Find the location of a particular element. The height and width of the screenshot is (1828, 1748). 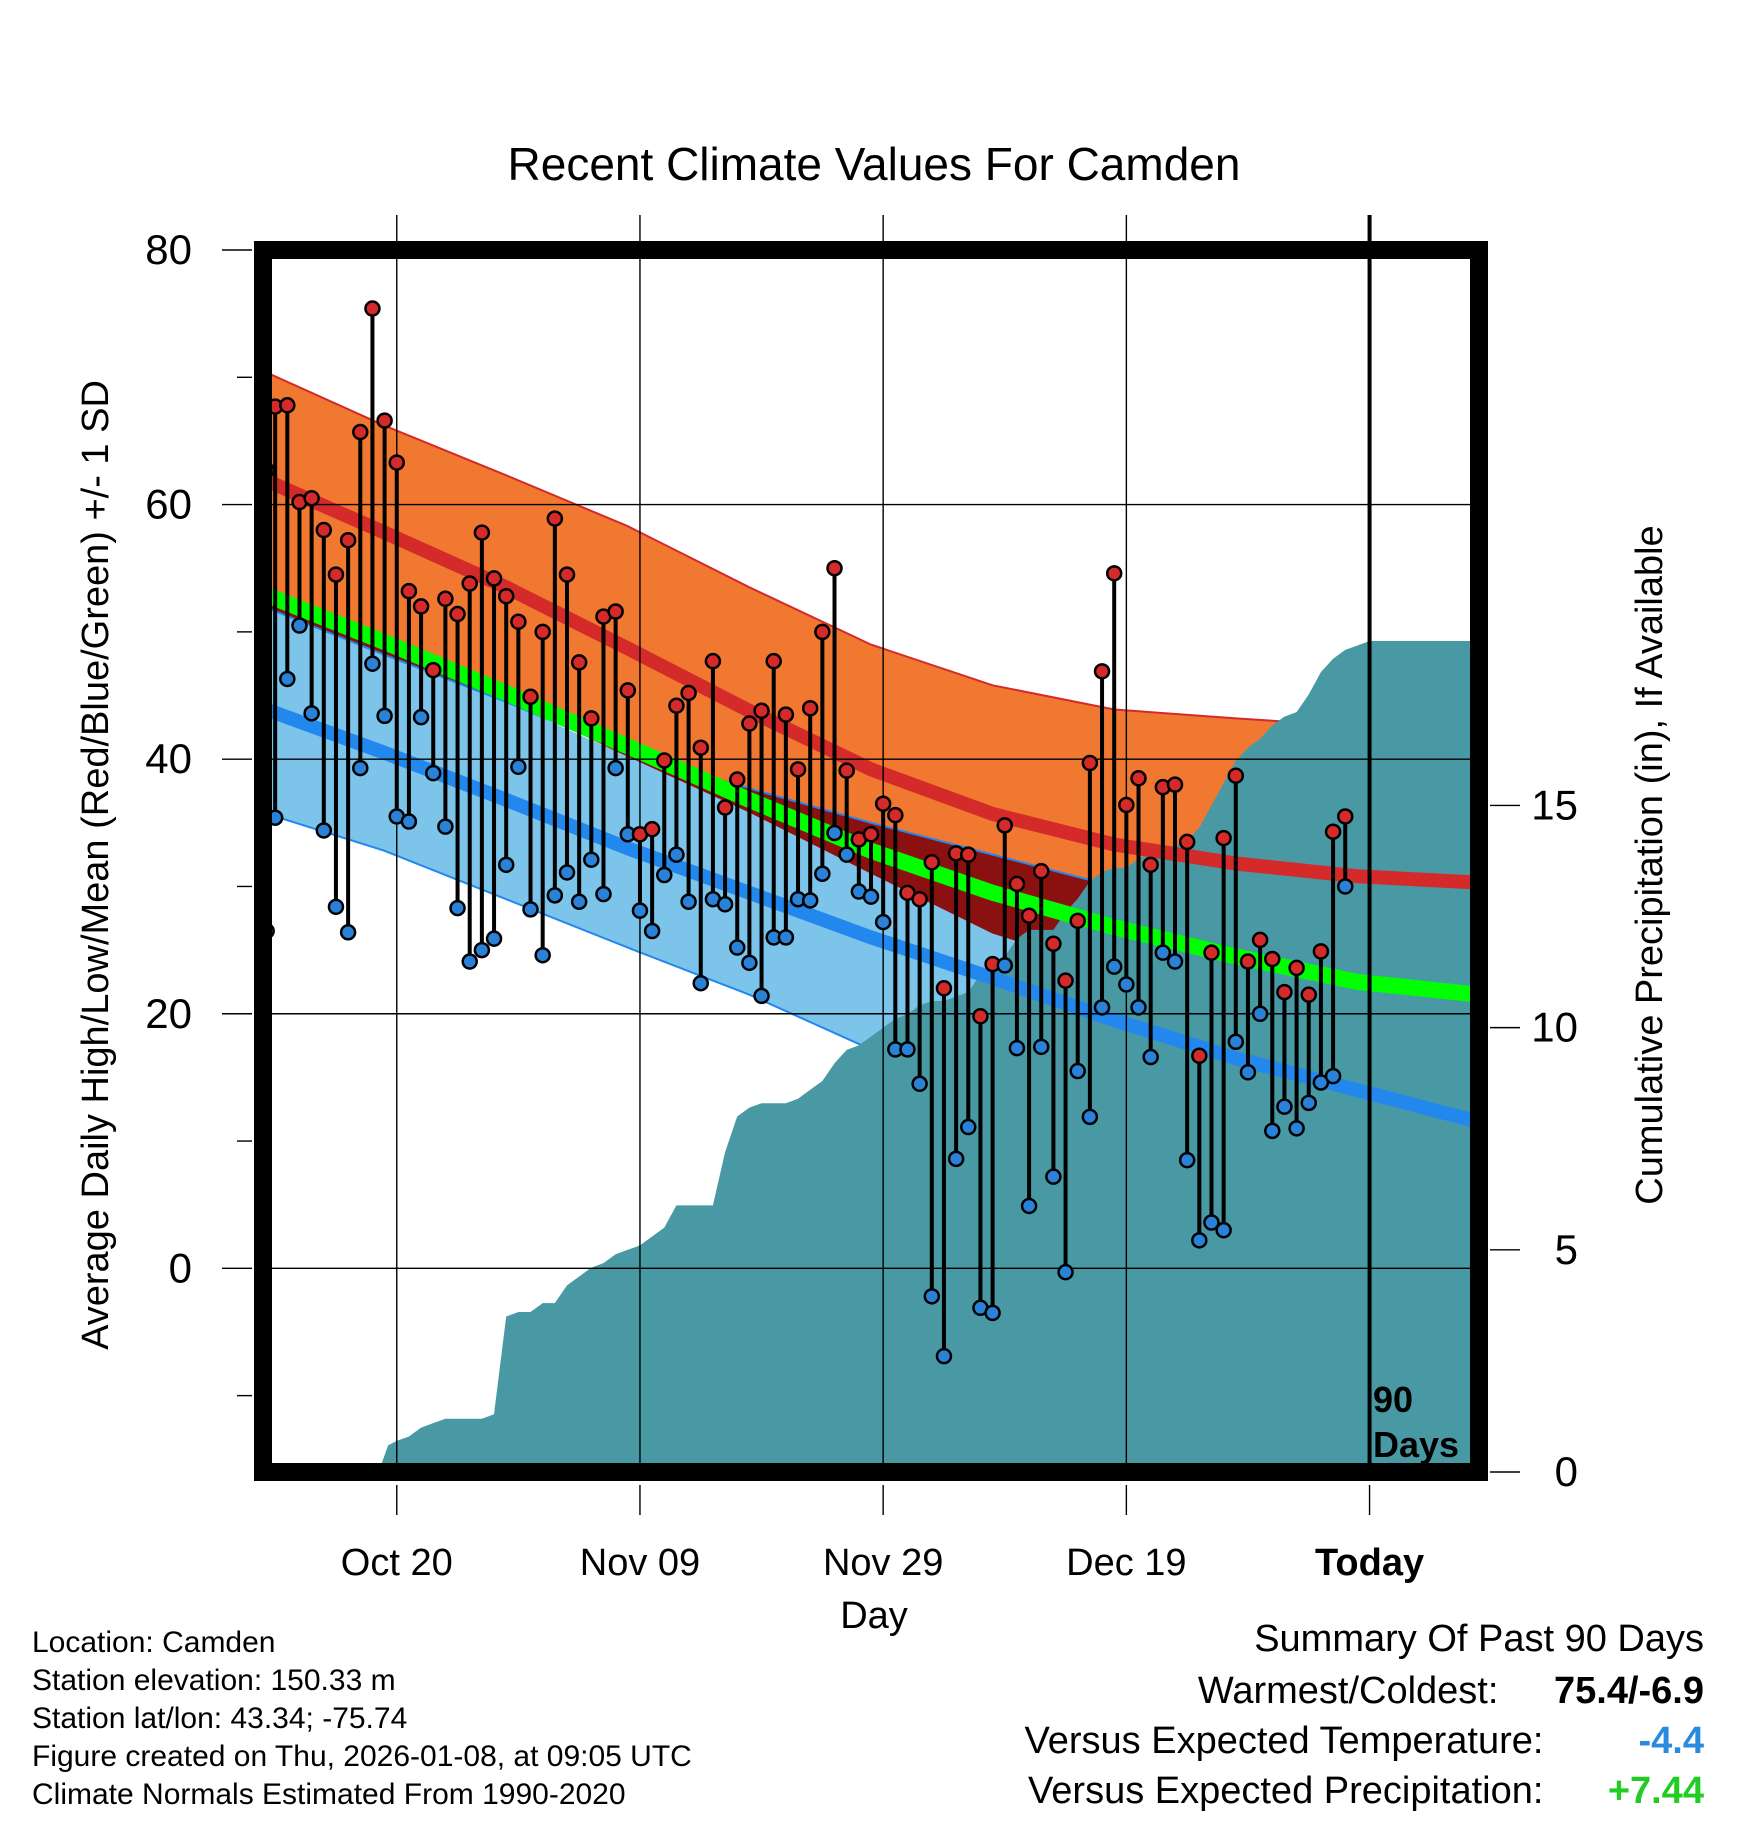

temp-label: Versus Expected Temperature: is located at coordinates (1284, 1741).